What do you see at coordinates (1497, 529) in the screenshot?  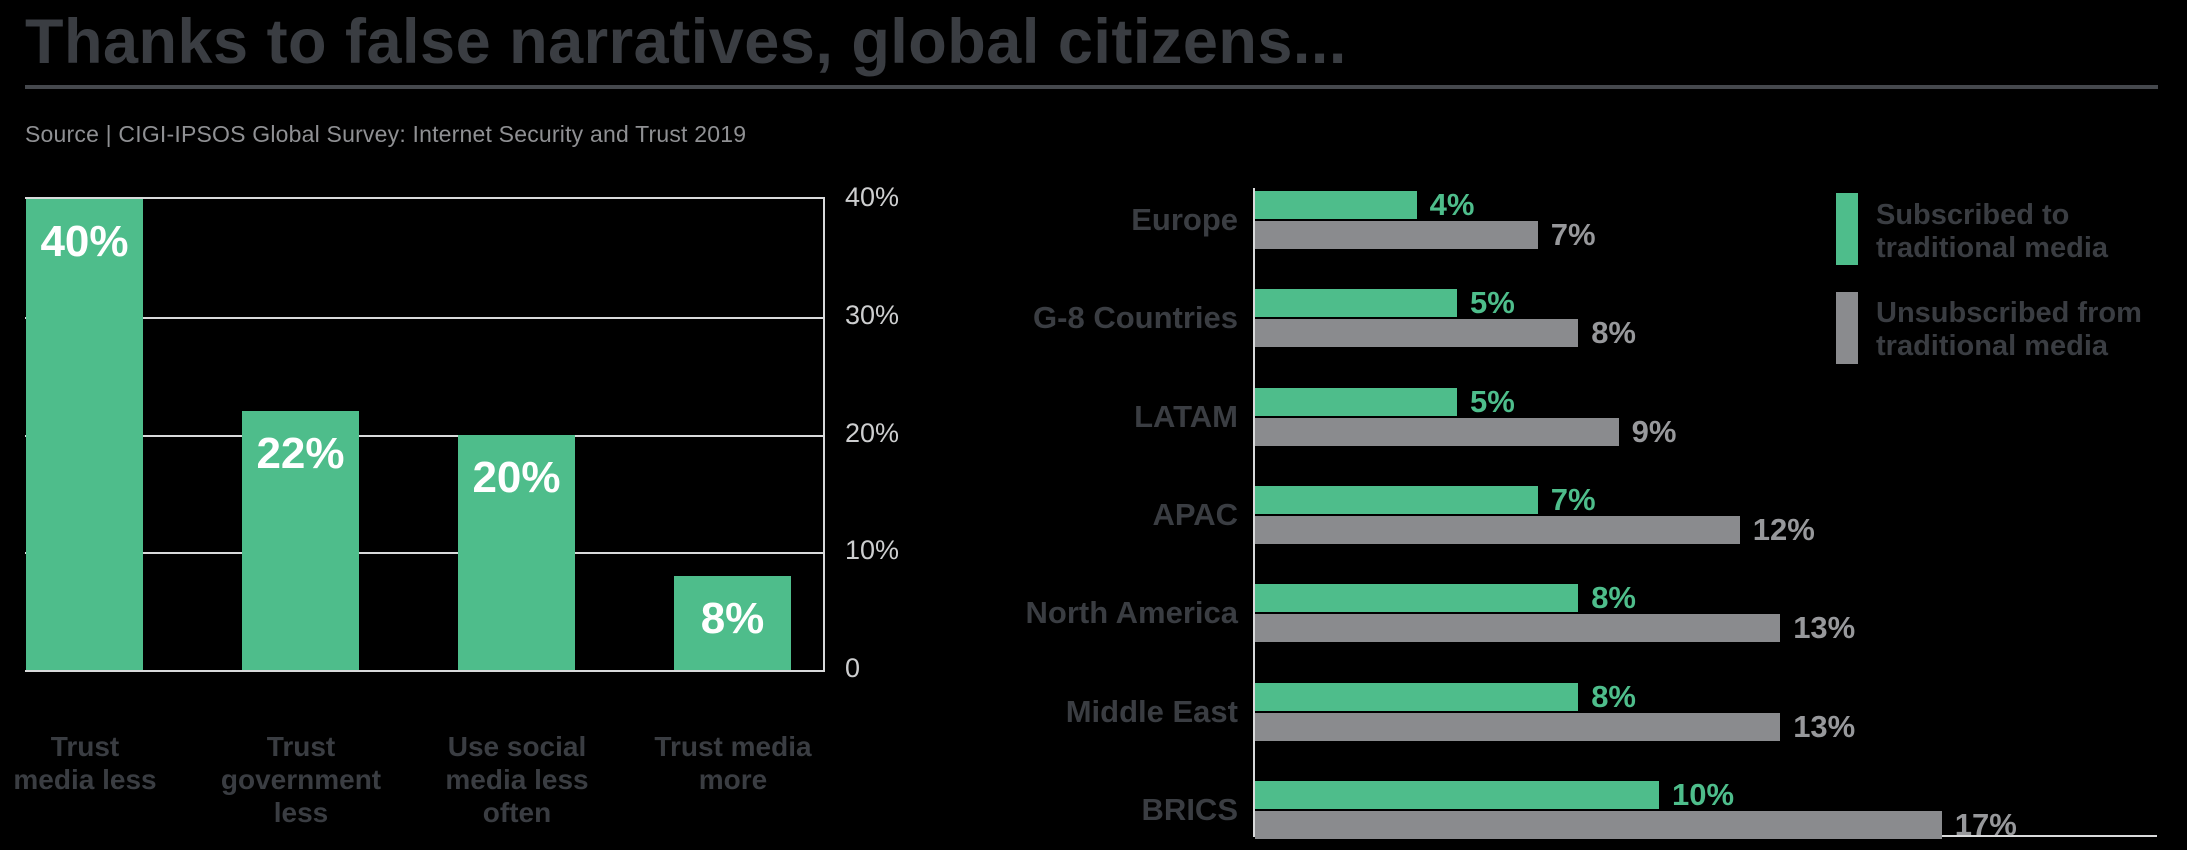 I see `unsubscribed-bar-apac` at bounding box center [1497, 529].